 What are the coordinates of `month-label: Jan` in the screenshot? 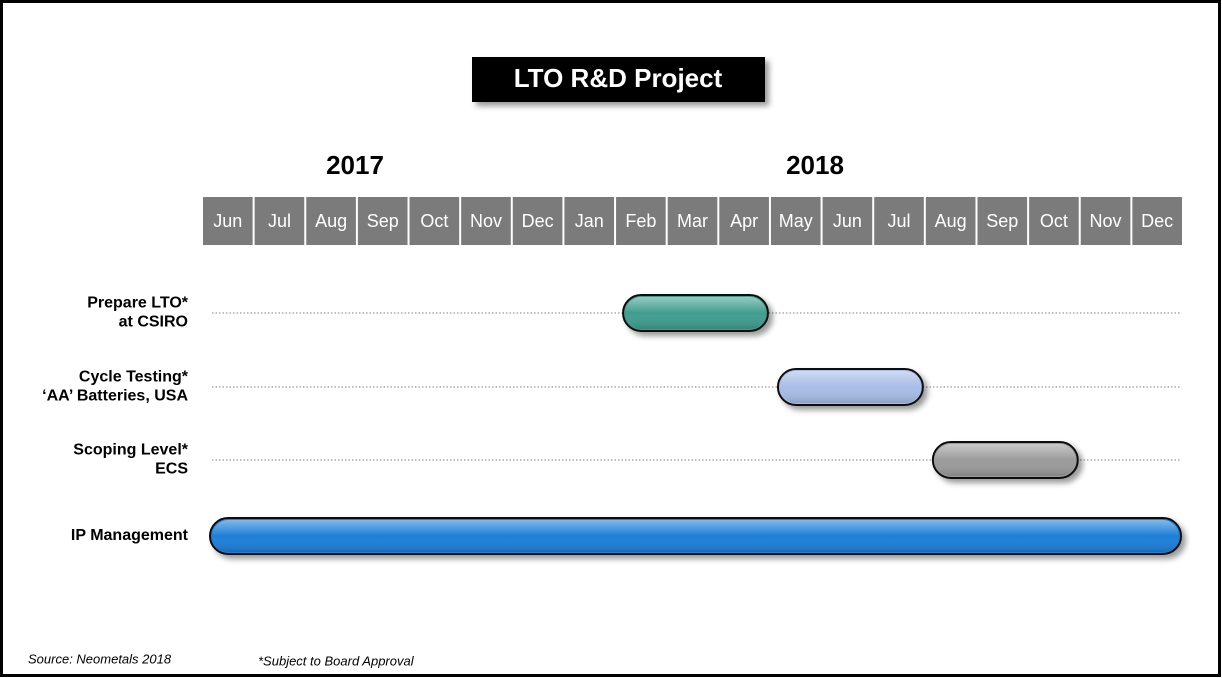 It's located at (589, 221).